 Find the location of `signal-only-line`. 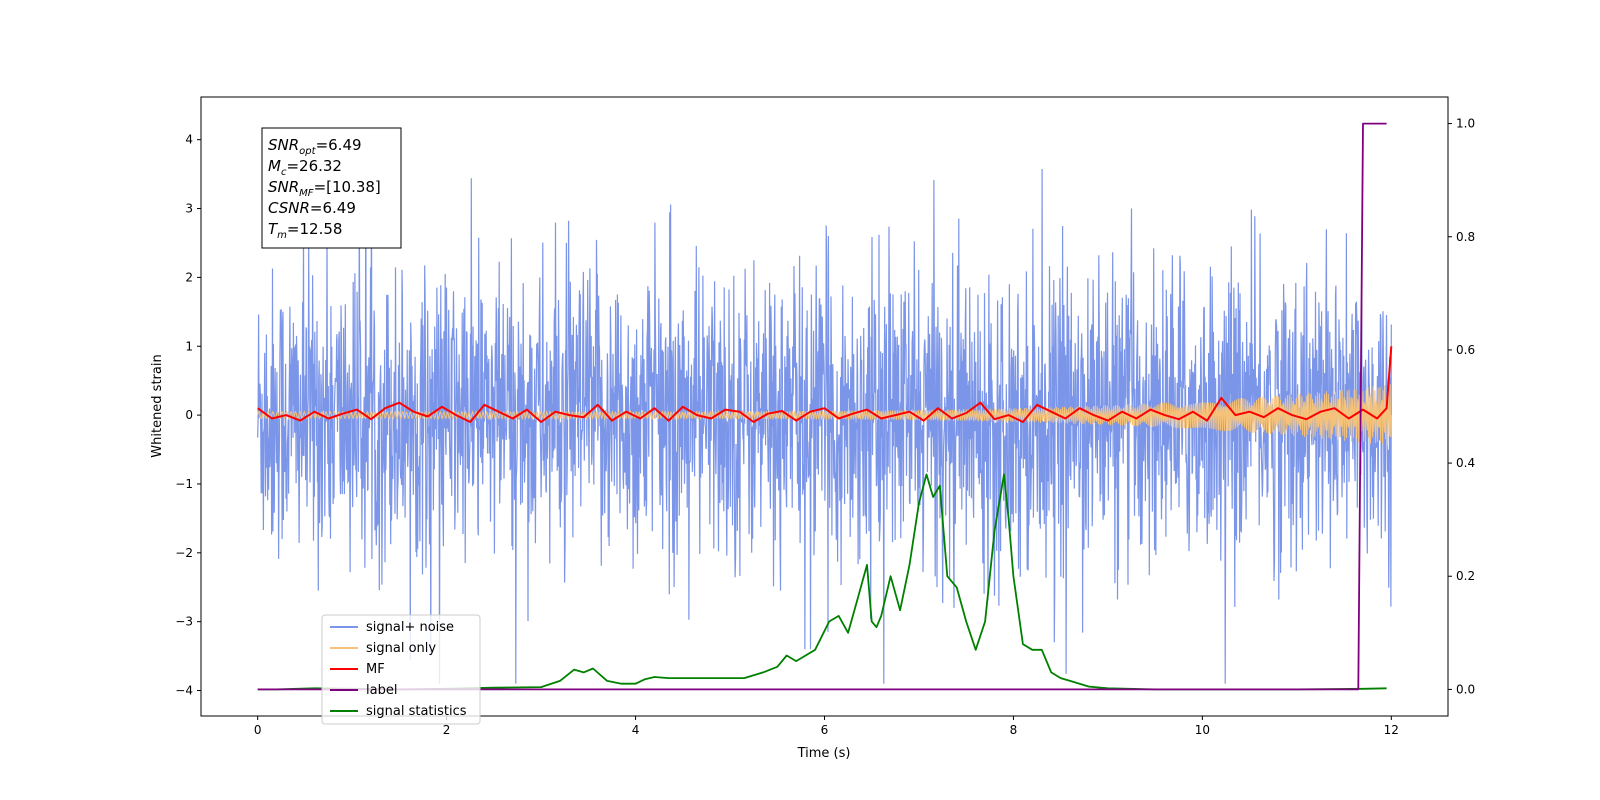

signal-only-line is located at coordinates (824, 415).